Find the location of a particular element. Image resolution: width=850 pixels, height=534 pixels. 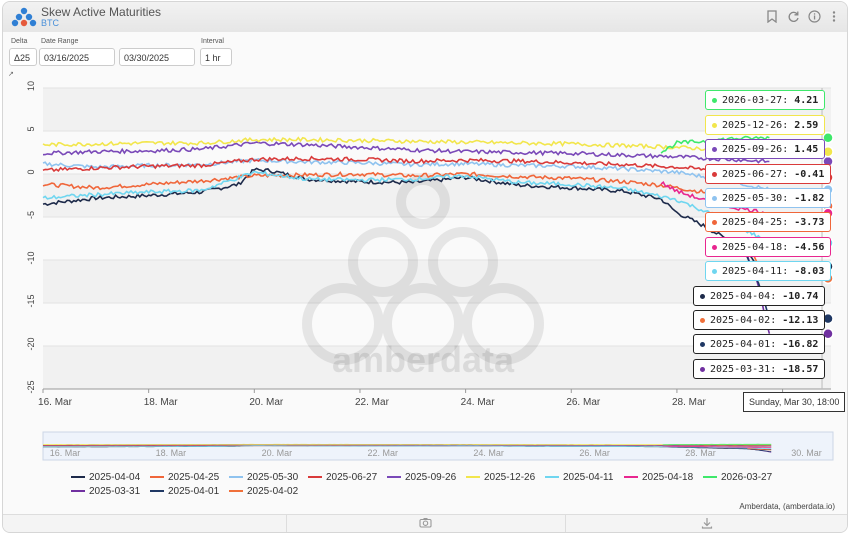

legend-label: 2025-05-30 is located at coordinates (273, 477).